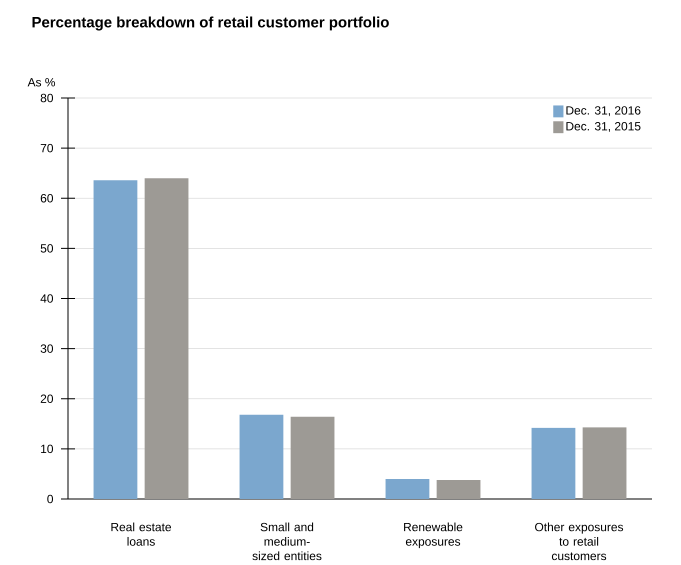 The width and height of the screenshot is (681, 565). I want to click on y-tick-label: 70, so click(47, 148).